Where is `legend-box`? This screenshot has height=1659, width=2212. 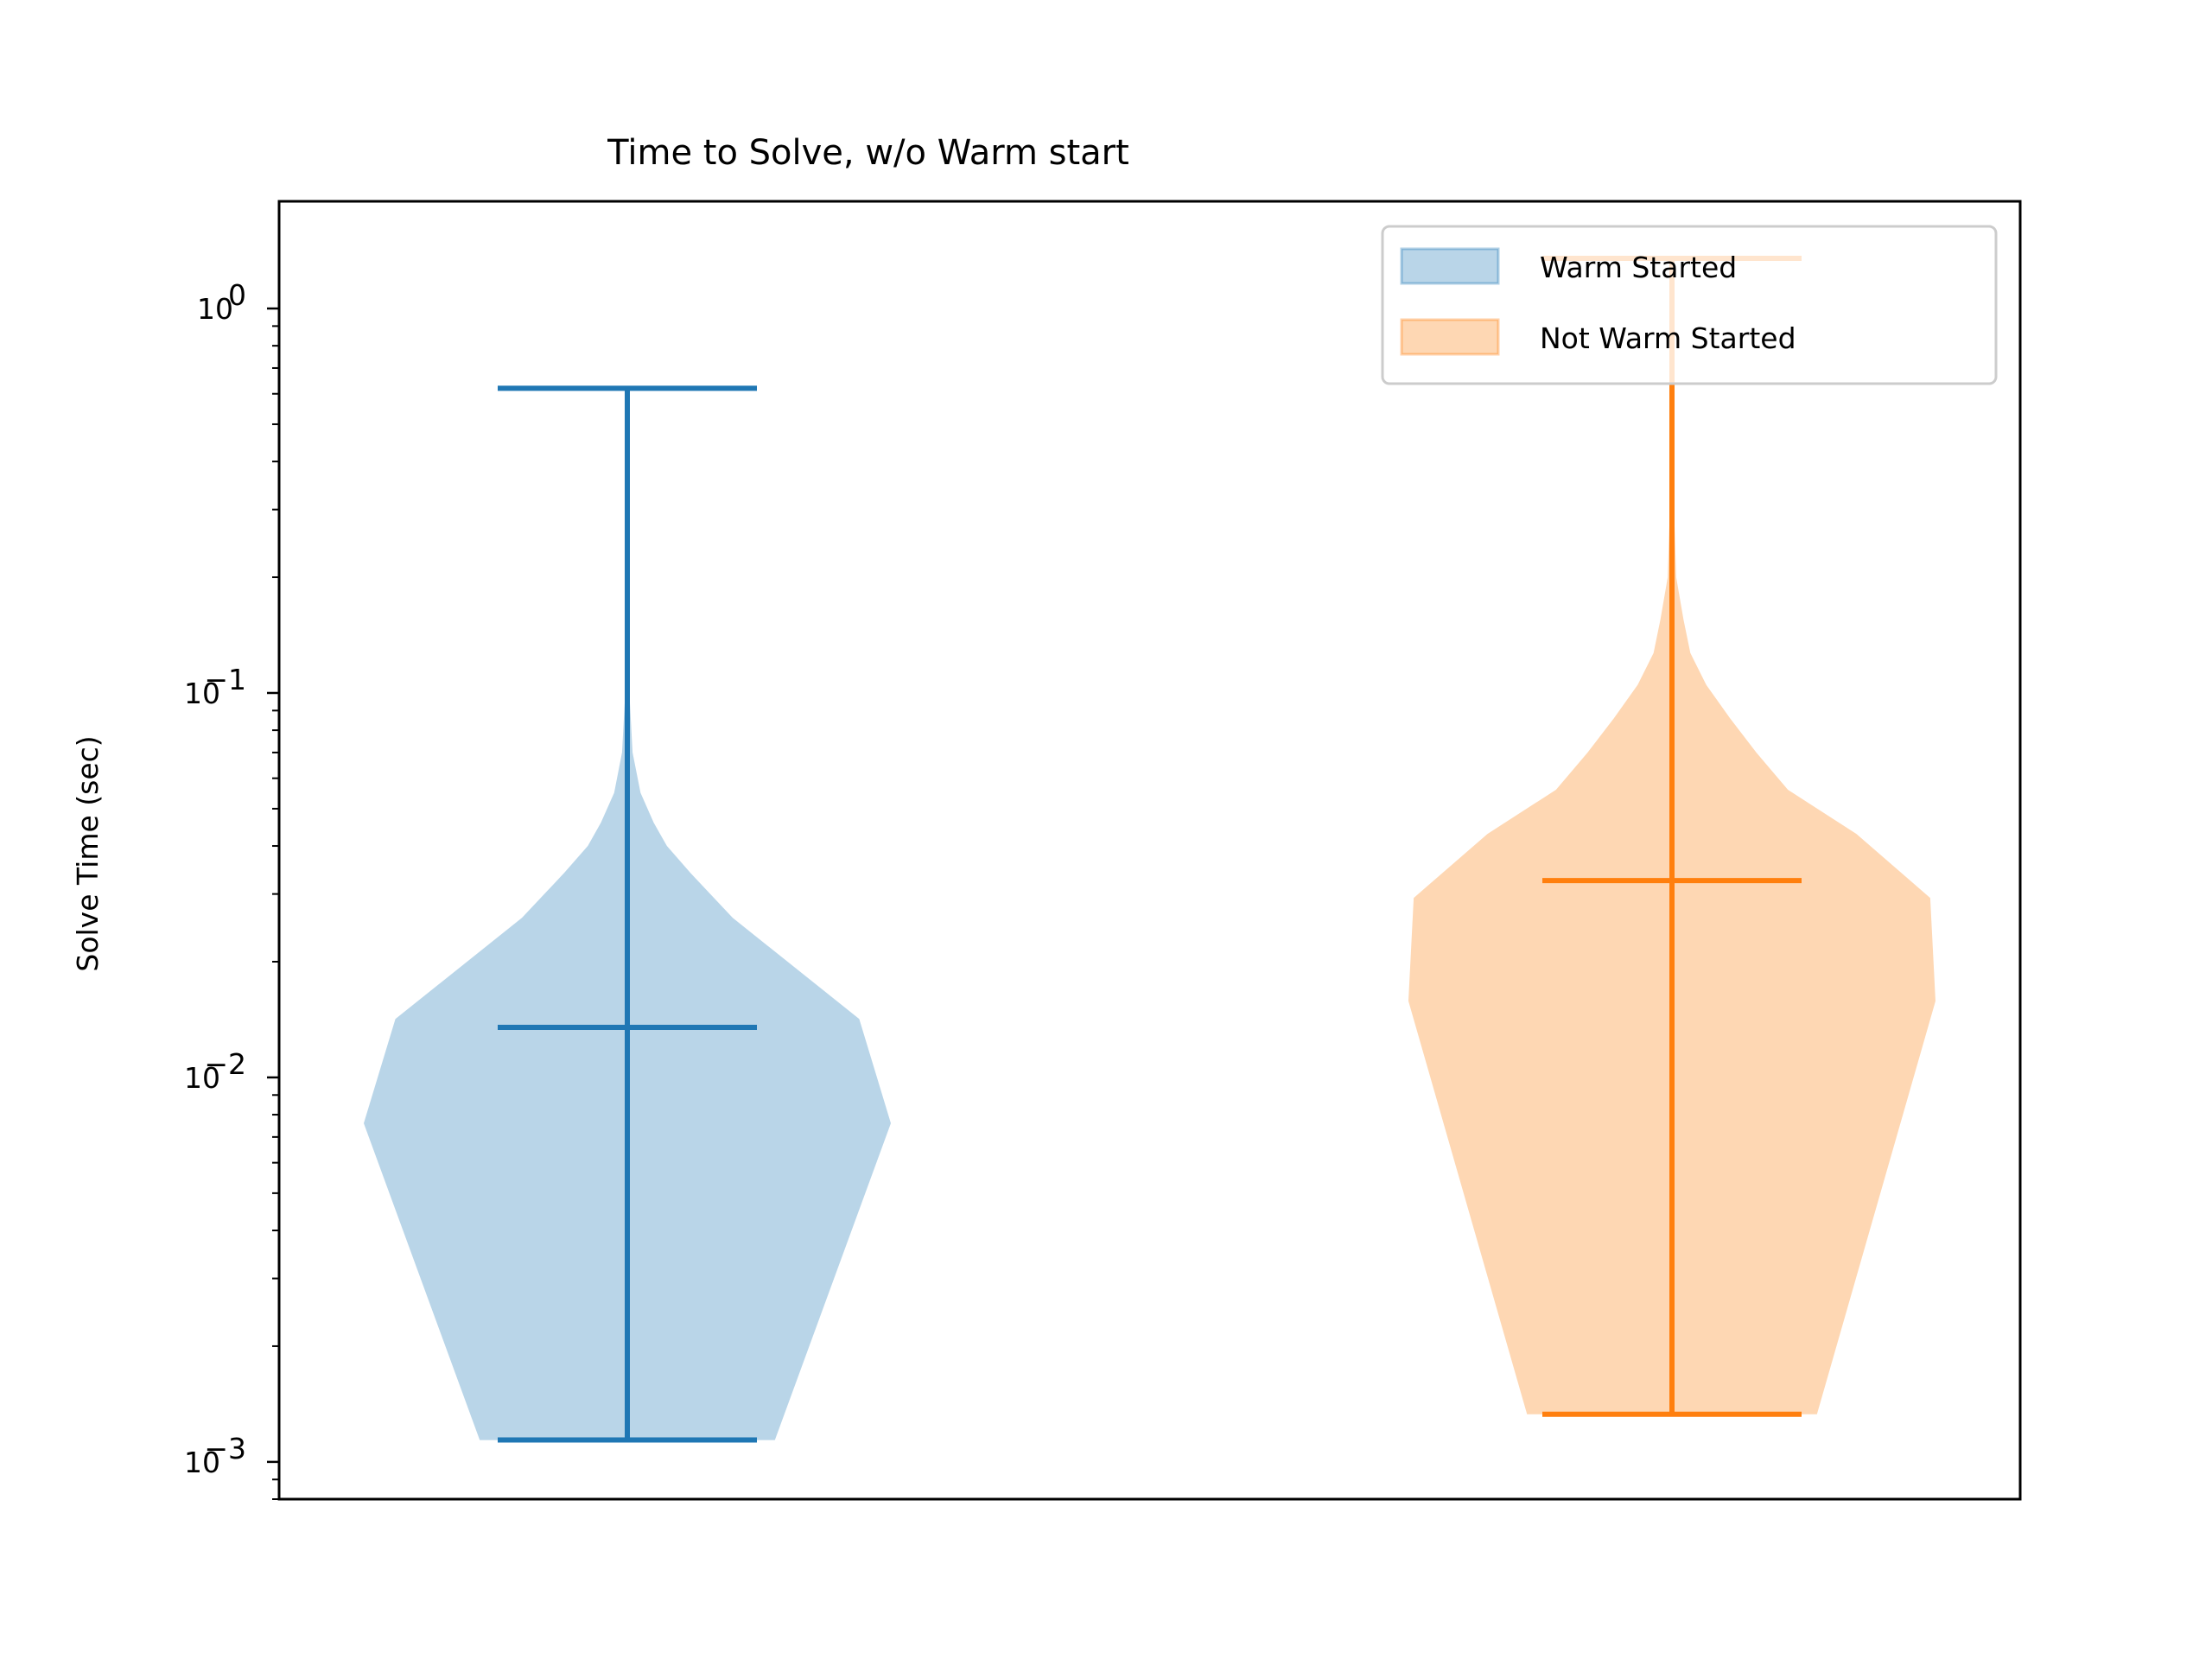 legend-box is located at coordinates (1689, 305).